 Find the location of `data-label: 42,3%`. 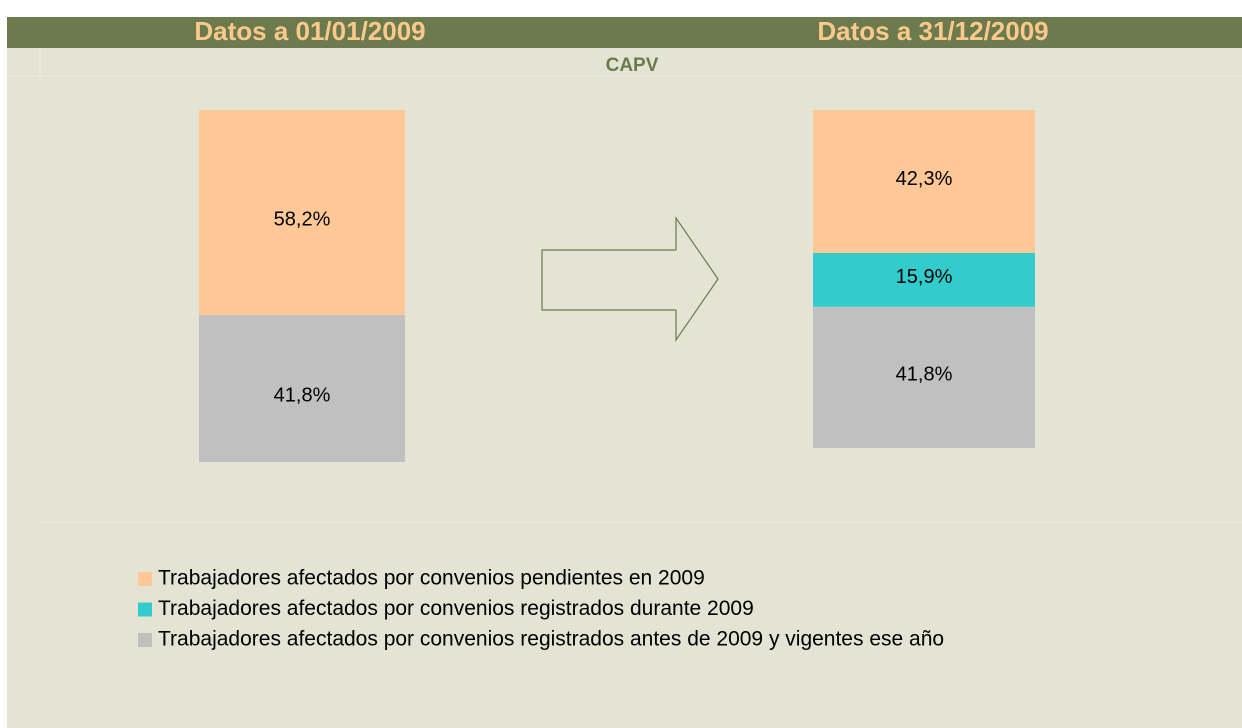

data-label: 42,3% is located at coordinates (924, 179).